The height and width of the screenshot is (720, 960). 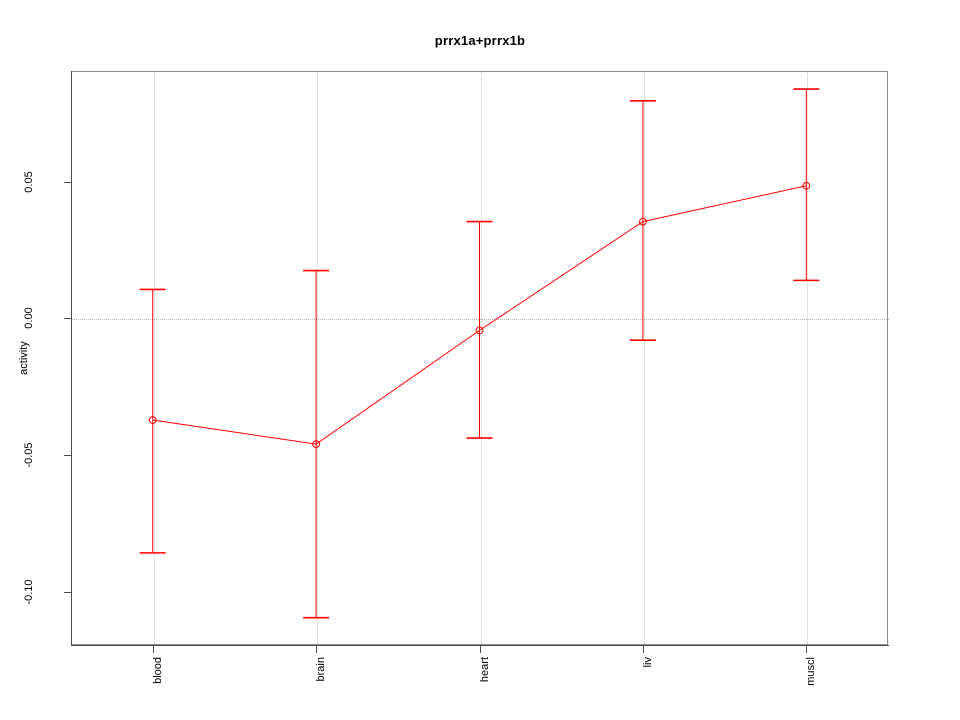 What do you see at coordinates (484, 670) in the screenshot?
I see `x-tick-label: heart` at bounding box center [484, 670].